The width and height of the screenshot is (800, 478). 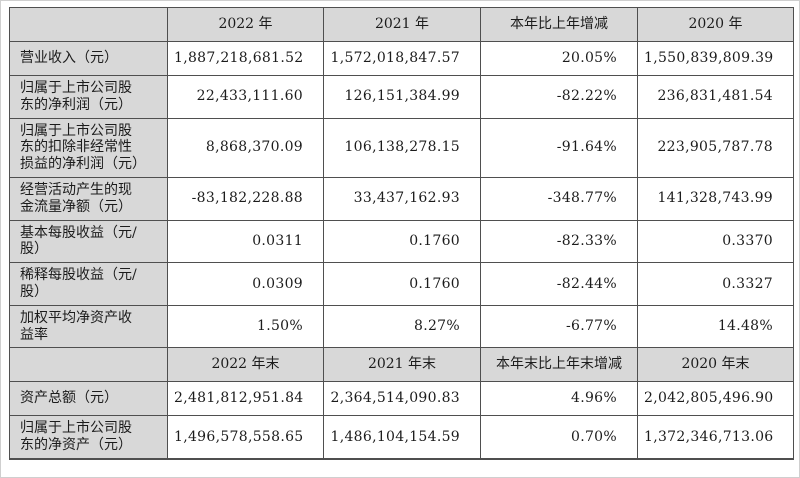 I want to click on value-2022: 1,887,218,681.52, so click(x=245, y=58).